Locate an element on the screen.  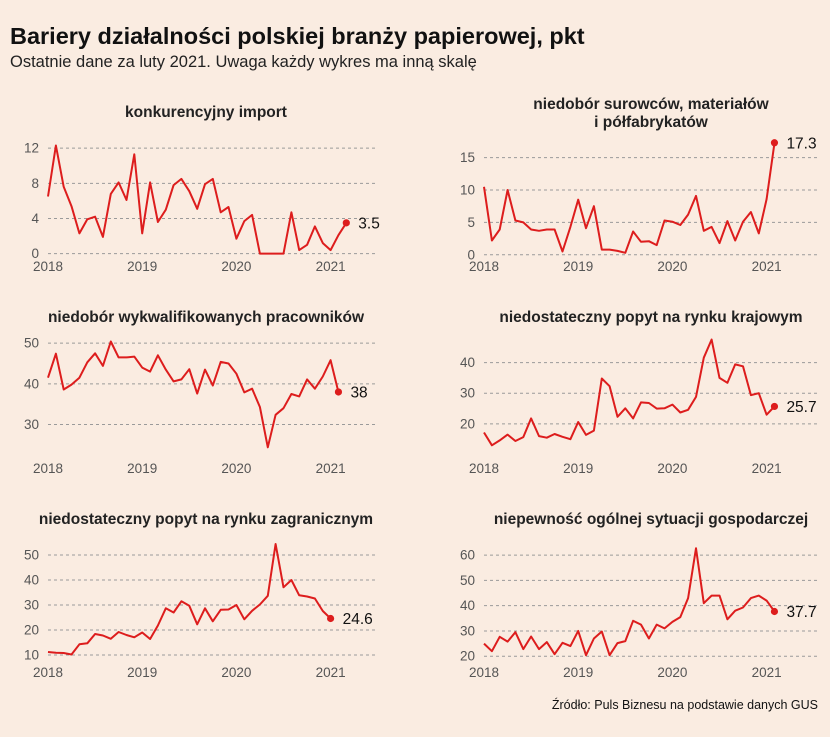
panel-title: konkurencyjny import is located at coordinates (206, 112).